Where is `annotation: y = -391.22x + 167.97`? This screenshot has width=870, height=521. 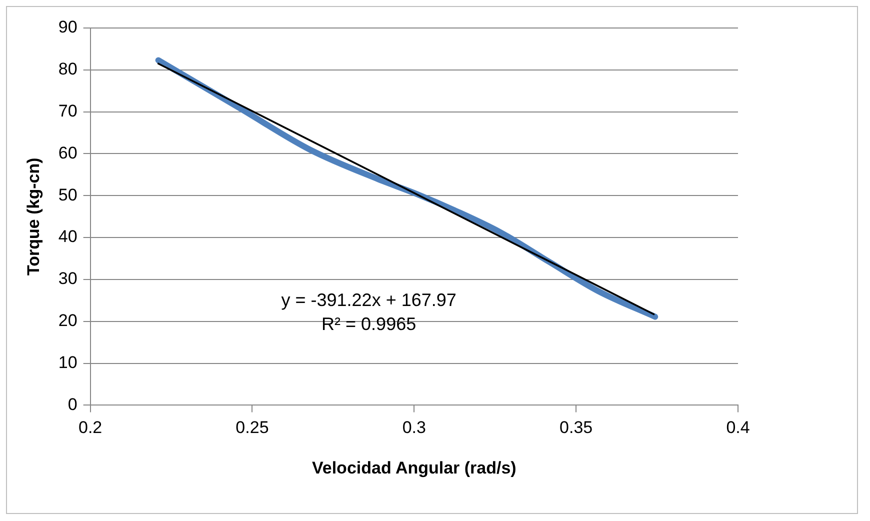 annotation: y = -391.22x + 167.97 is located at coordinates (368, 300).